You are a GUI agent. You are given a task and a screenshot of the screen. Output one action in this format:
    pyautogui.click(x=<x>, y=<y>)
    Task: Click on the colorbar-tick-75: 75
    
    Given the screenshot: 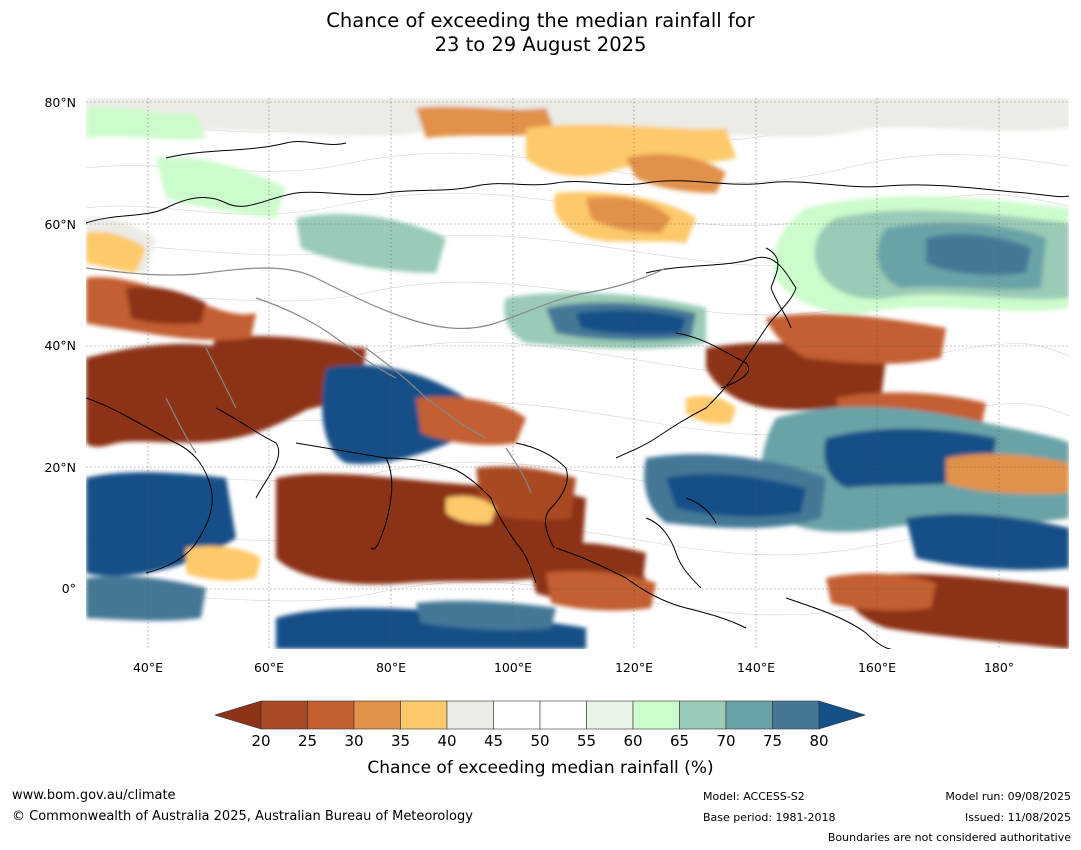 What is the action you would take?
    pyautogui.click(x=772, y=741)
    